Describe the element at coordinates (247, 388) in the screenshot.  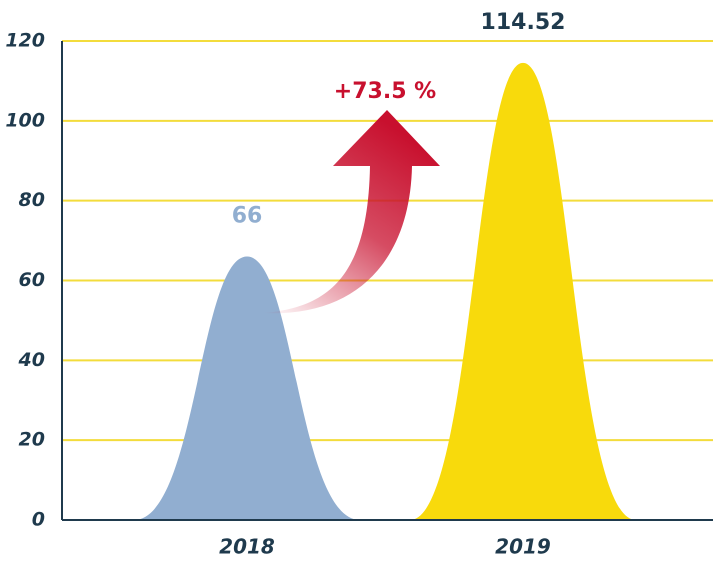
I see `bar` at that location.